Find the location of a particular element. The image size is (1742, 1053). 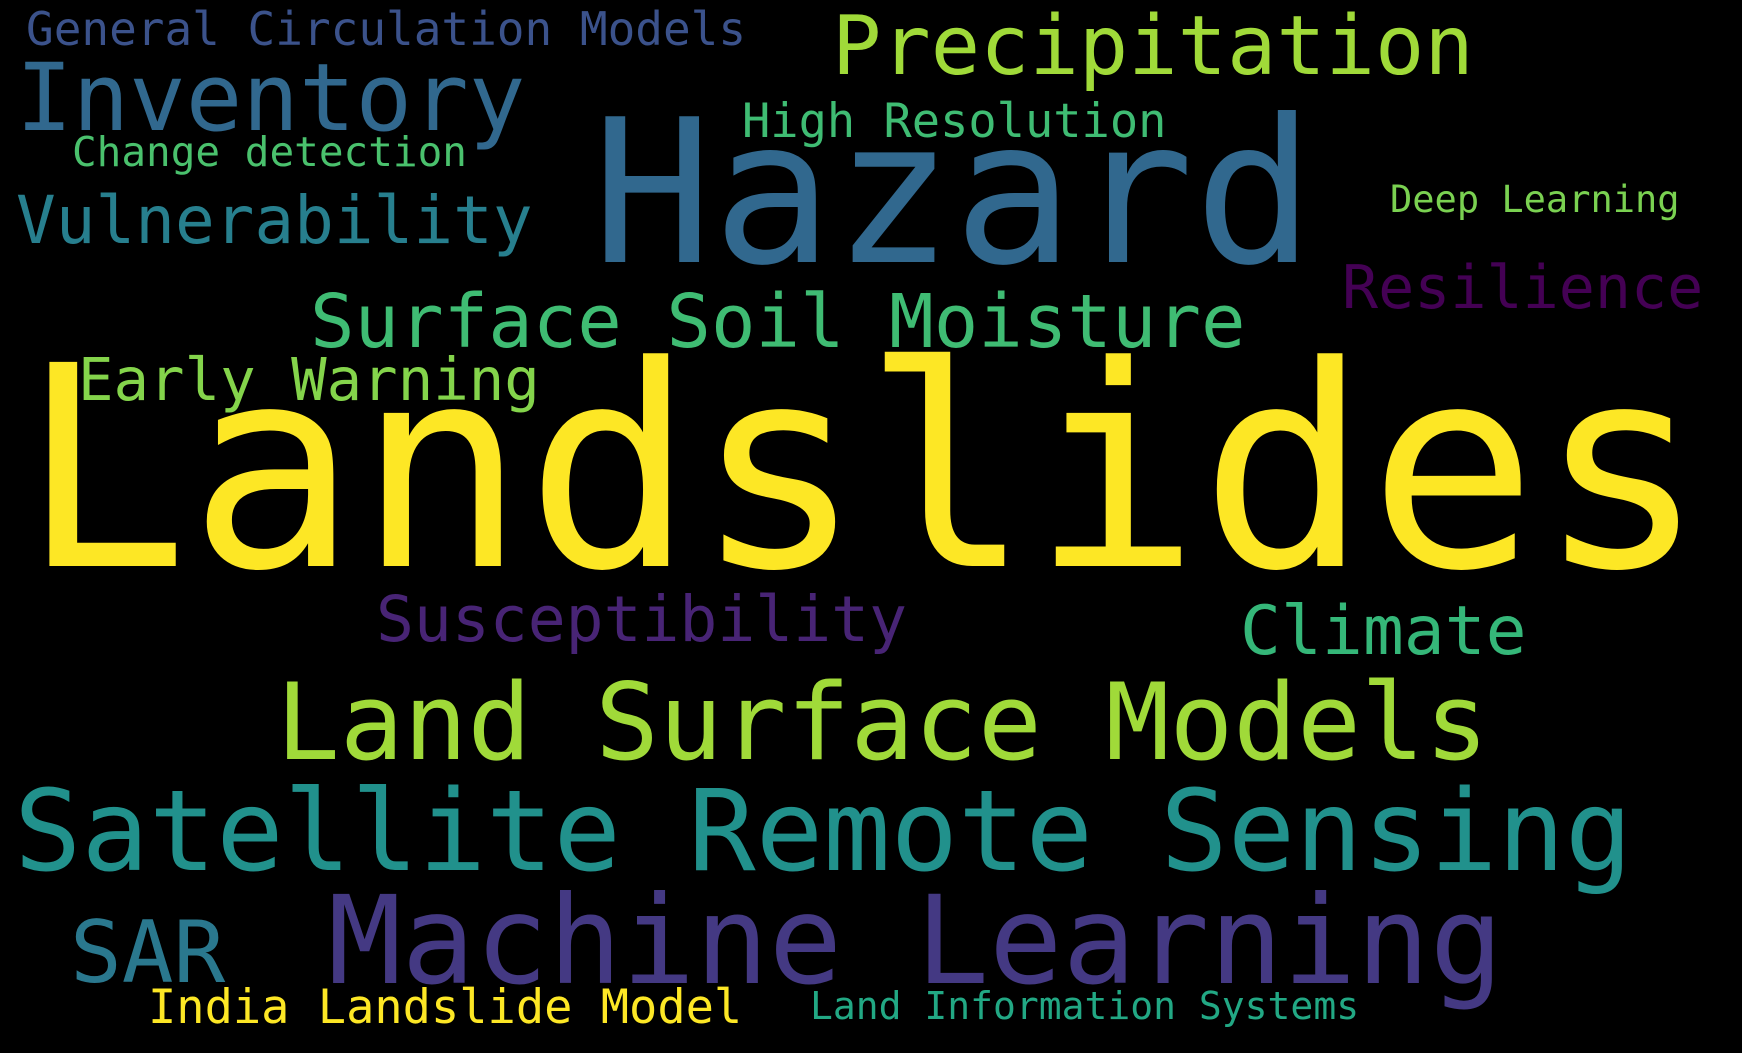

word-inventory: Inventory is located at coordinates (271, 98).